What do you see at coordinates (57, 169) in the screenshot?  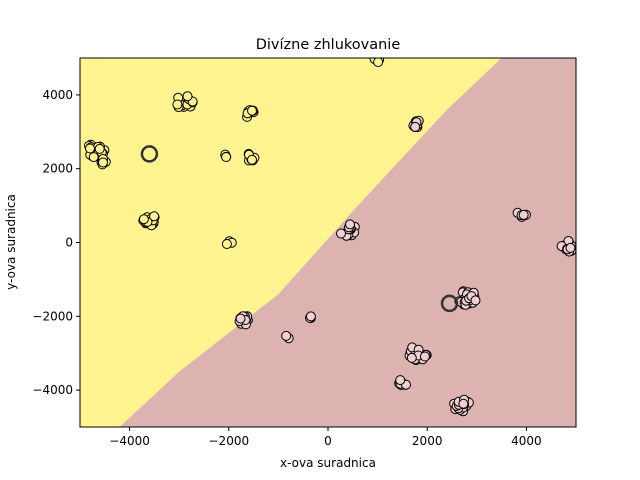 I see `y-tick-label: 2000` at bounding box center [57, 169].